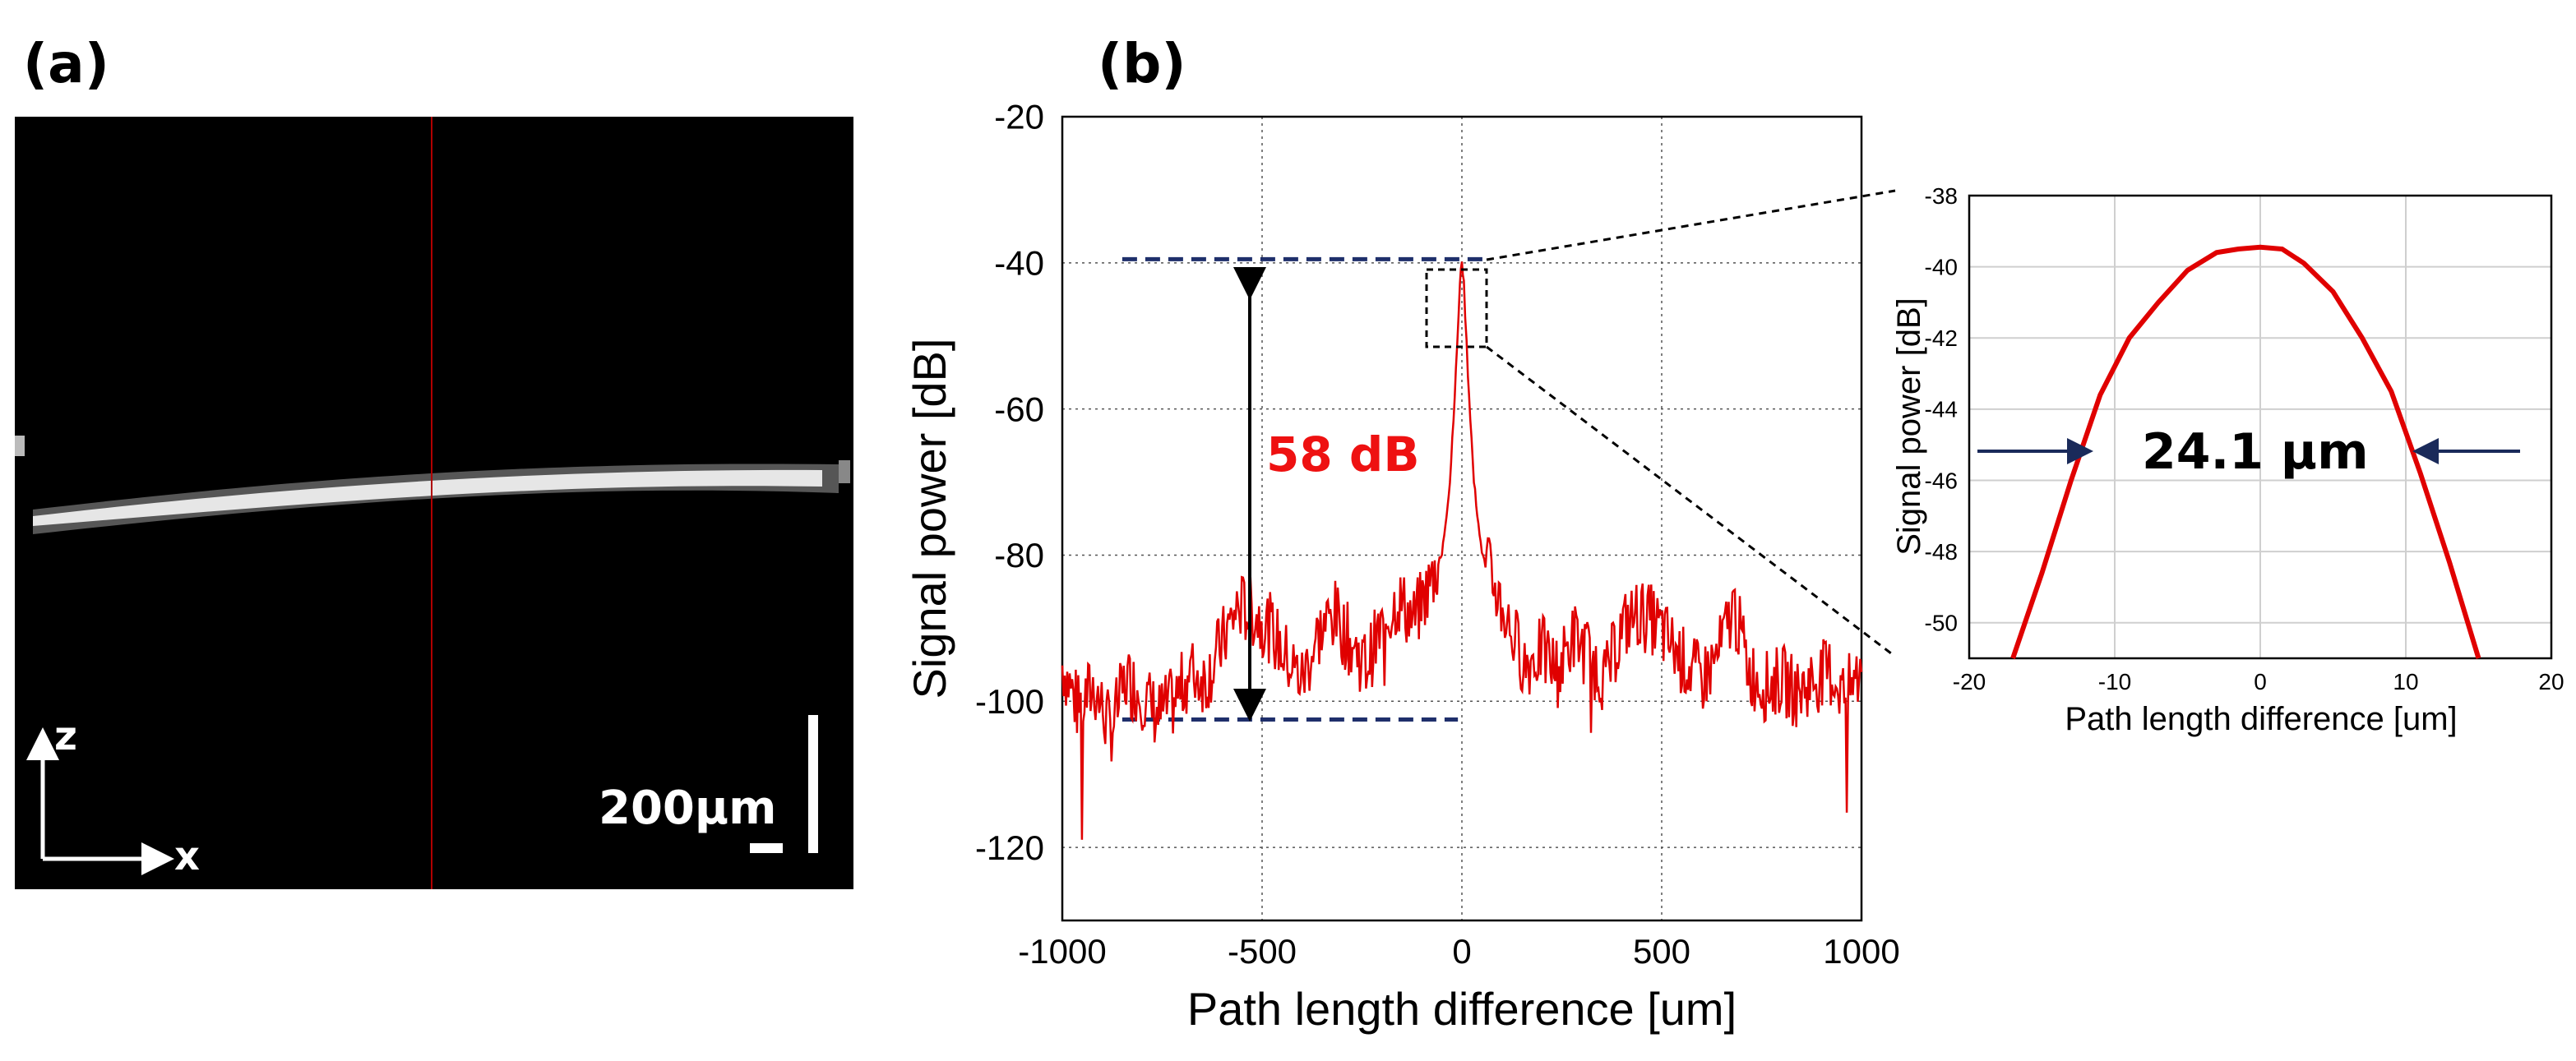 This screenshot has height=1061, width=2576. I want to click on panel-a-label: (a), so click(66, 63).